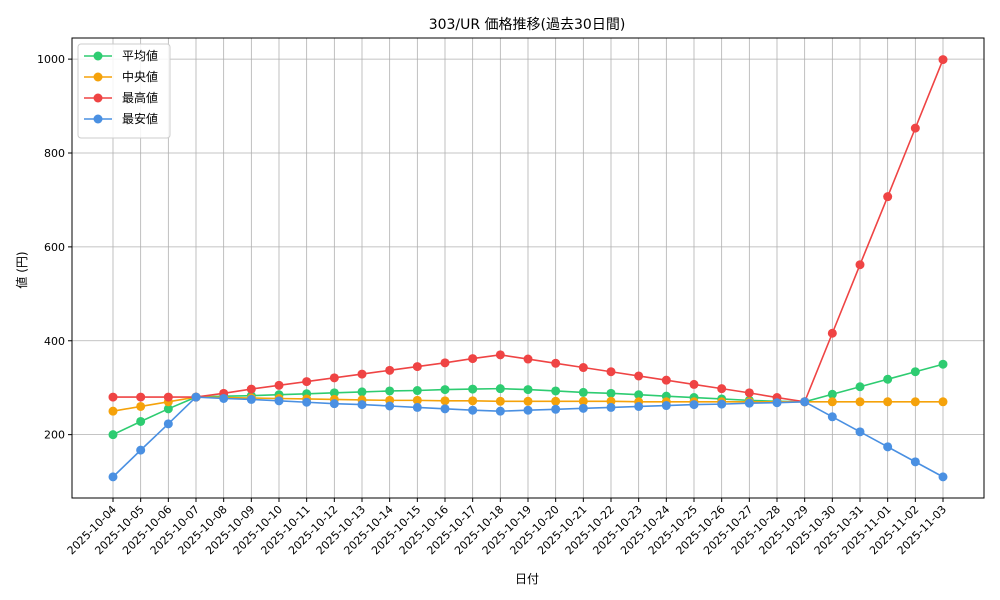 This screenshot has width=1000, height=600. What do you see at coordinates (54, 435) in the screenshot?
I see `y-tick-label: 200` at bounding box center [54, 435].